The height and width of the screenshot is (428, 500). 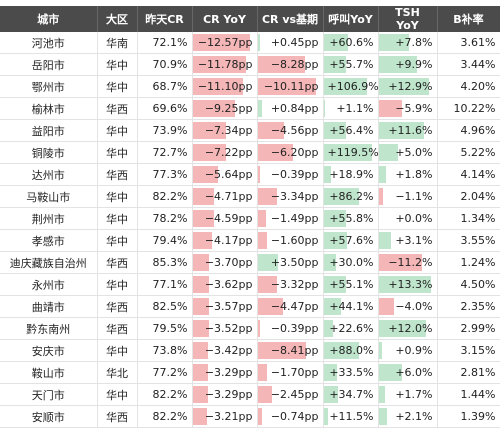 What do you see at coordinates (350, 153) in the screenshot?
I see `table-cell: +119.5%` at bounding box center [350, 153].